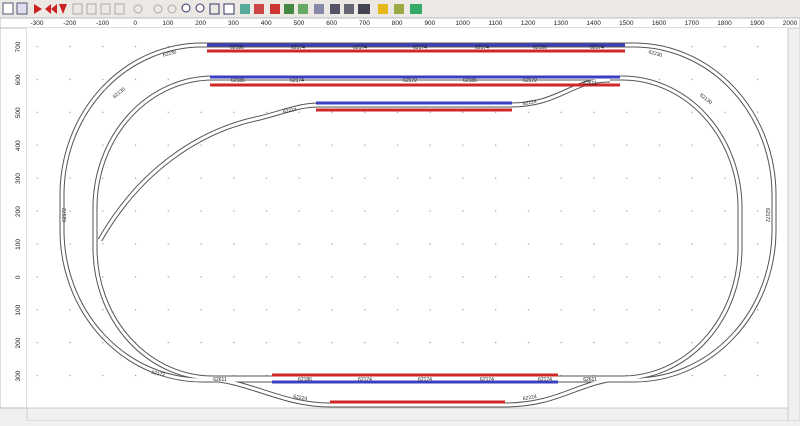 This screenshot has width=800, height=426. I want to click on btn-undo, so click(158, 9).